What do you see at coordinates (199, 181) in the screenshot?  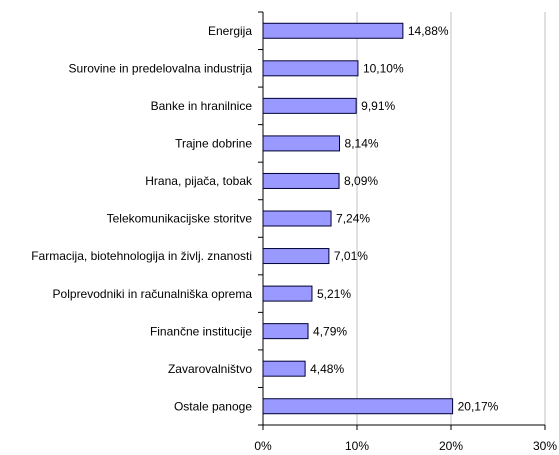 I see `y-tick-label: Hrana, pijača, tobak` at bounding box center [199, 181].